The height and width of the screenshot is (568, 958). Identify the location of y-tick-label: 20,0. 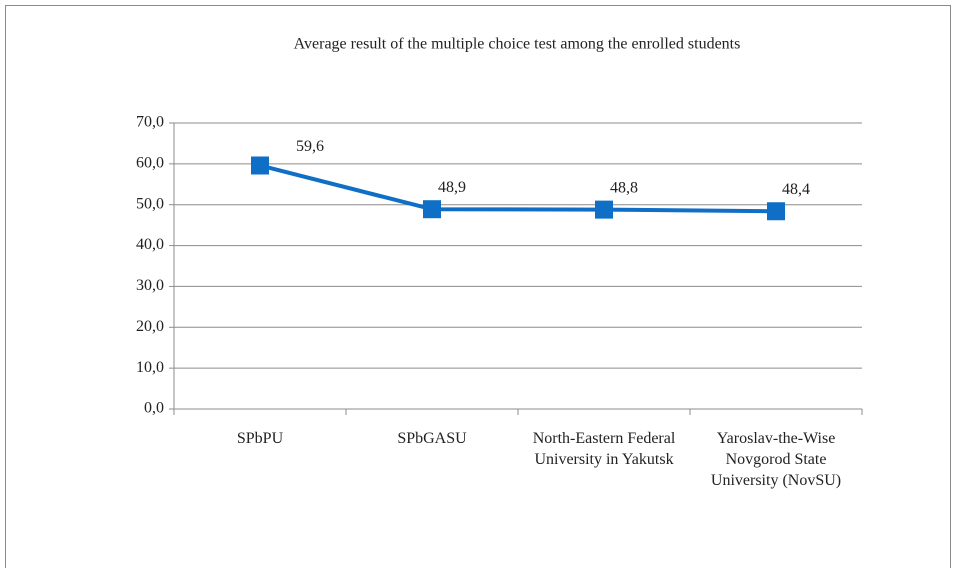
(150, 326).